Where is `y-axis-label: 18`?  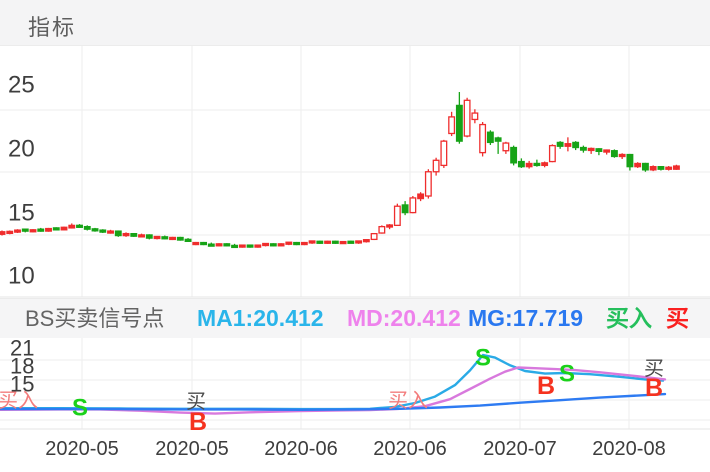
y-axis-label: 18 is located at coordinates (22, 366).